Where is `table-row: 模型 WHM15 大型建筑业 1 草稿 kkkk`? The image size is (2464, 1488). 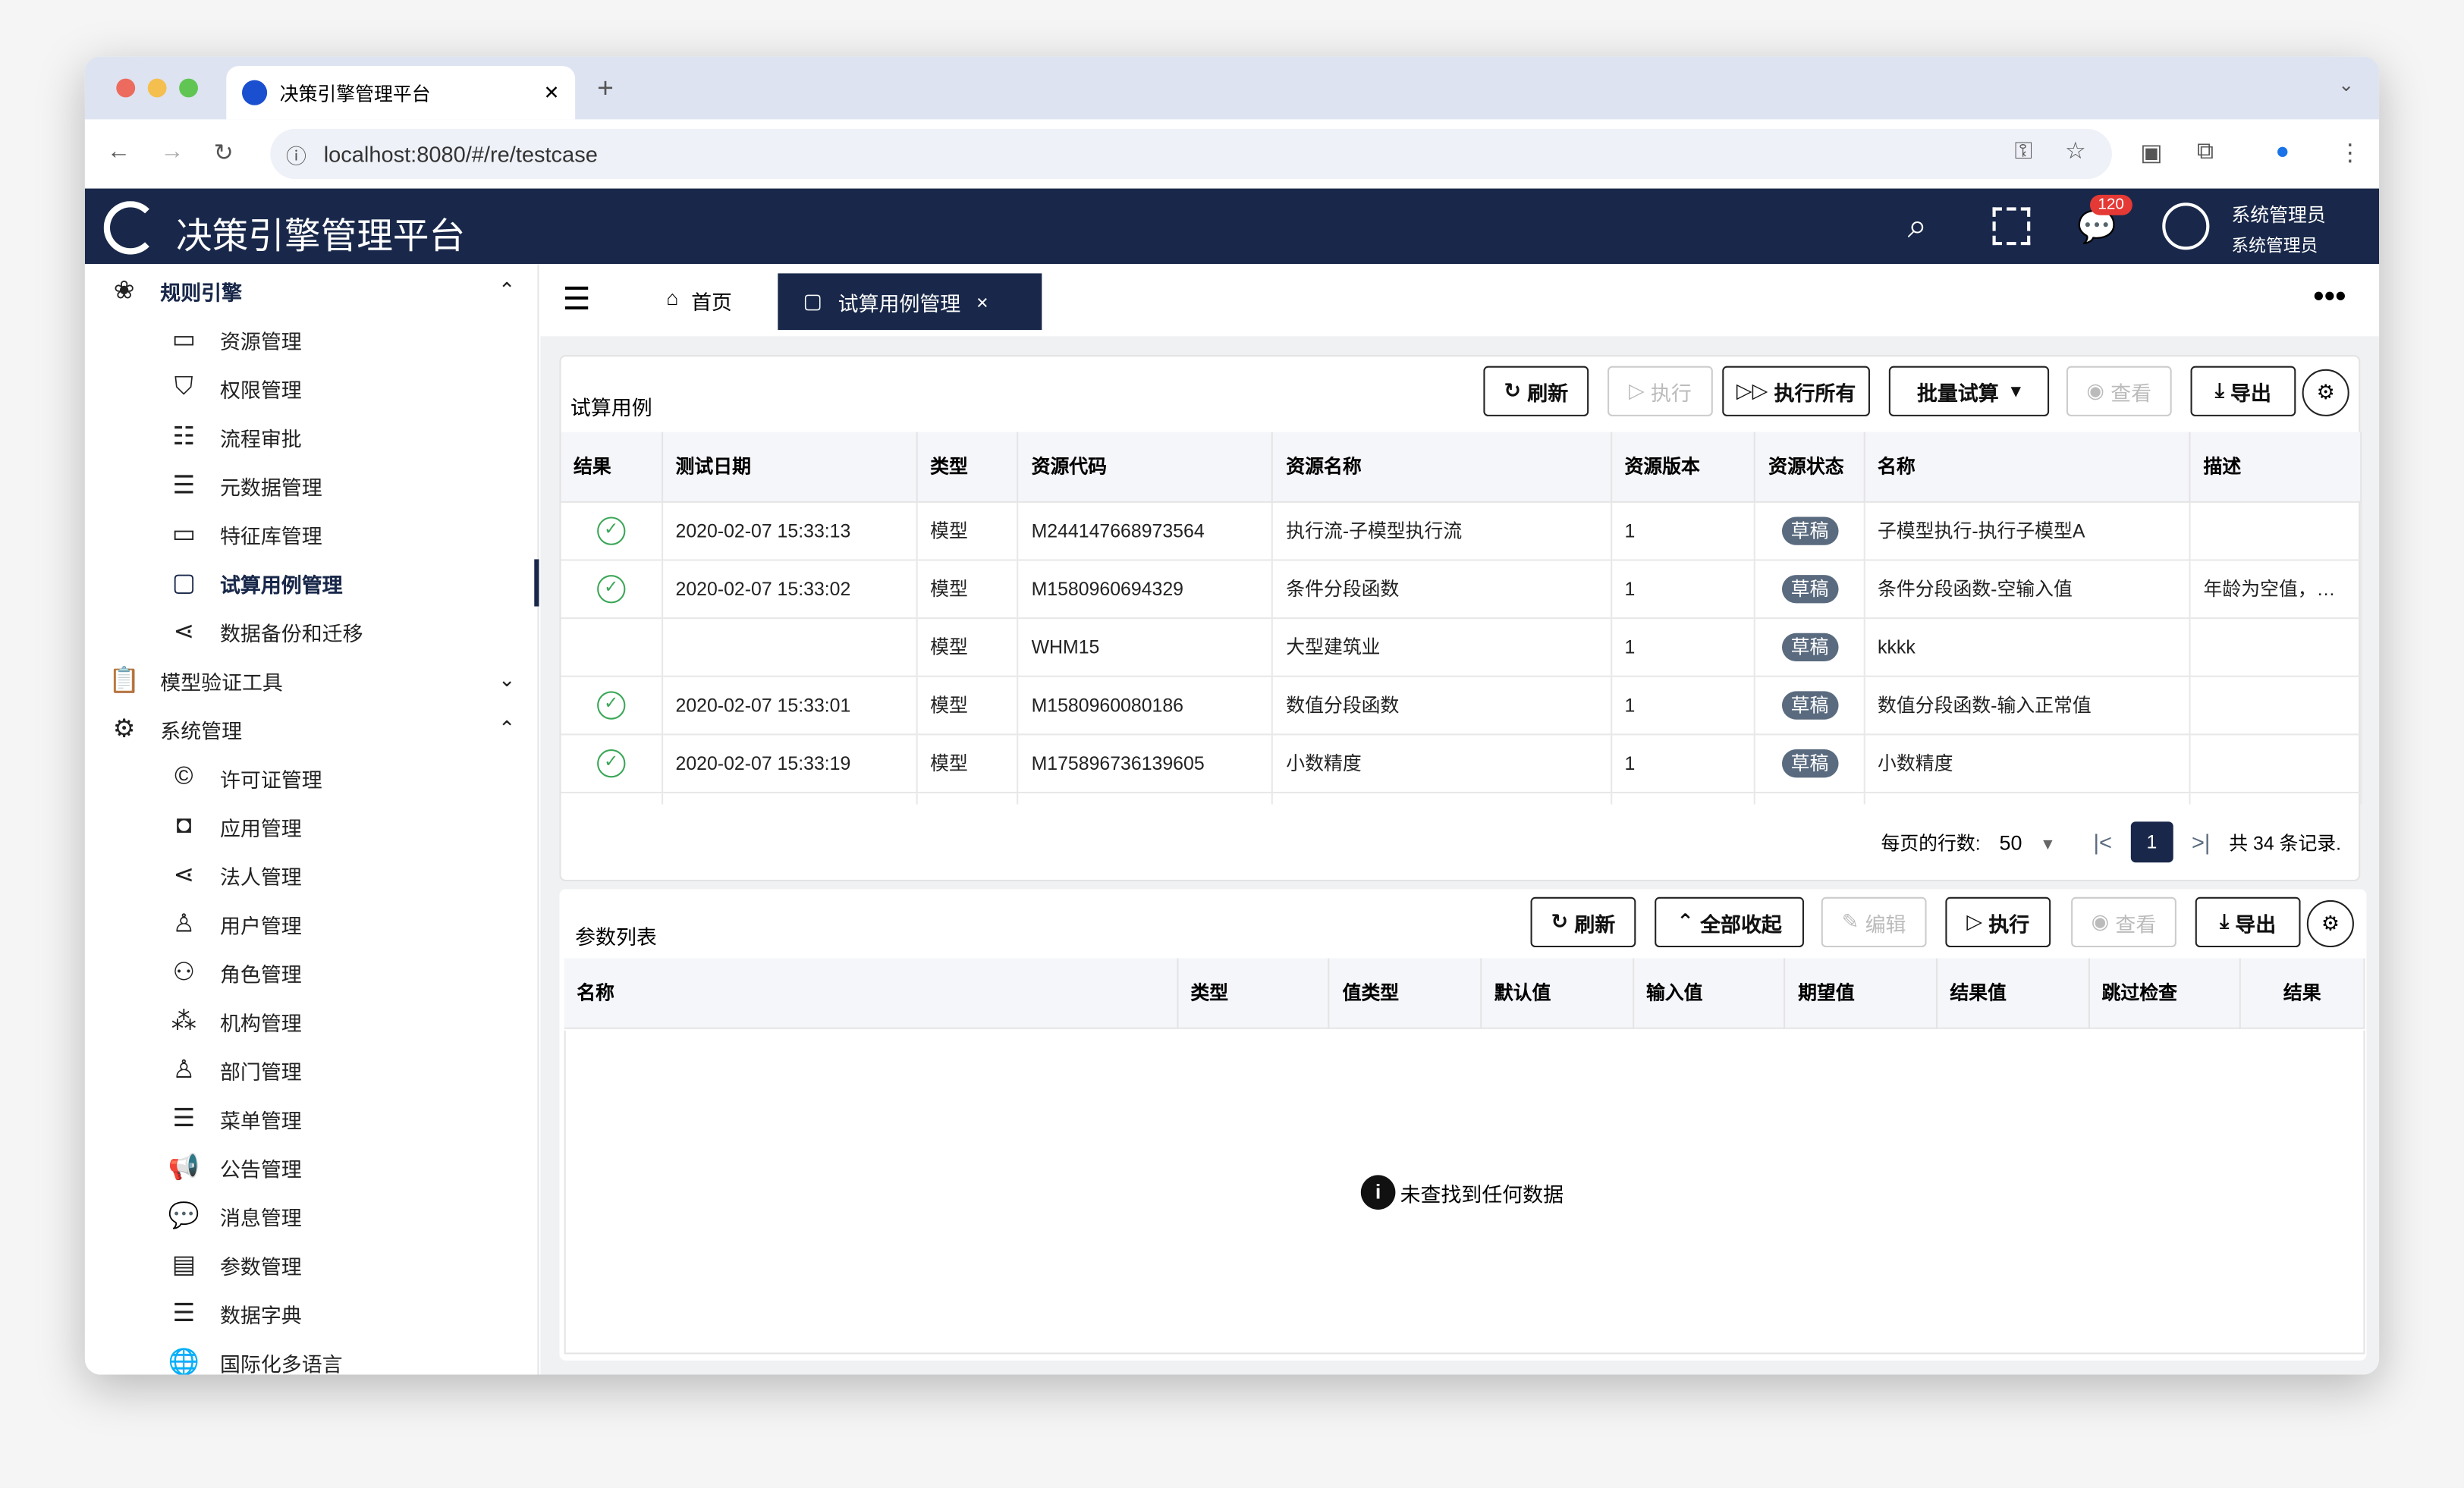
table-row: 模型 WHM15 大型建筑业 1 草稿 kkkk is located at coordinates (1461, 647).